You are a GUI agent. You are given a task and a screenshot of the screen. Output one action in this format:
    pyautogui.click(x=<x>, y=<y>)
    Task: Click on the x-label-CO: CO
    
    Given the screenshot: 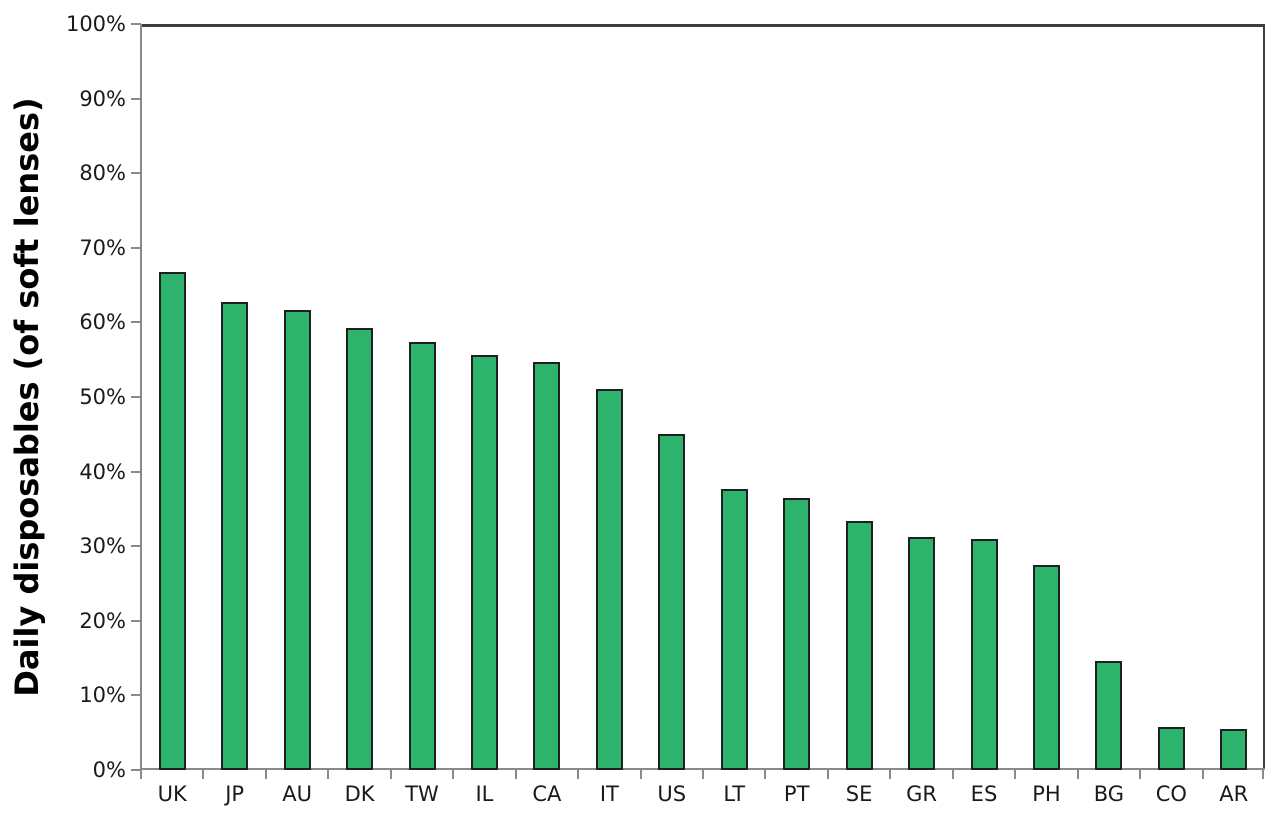 What is the action you would take?
    pyautogui.click(x=1171, y=794)
    